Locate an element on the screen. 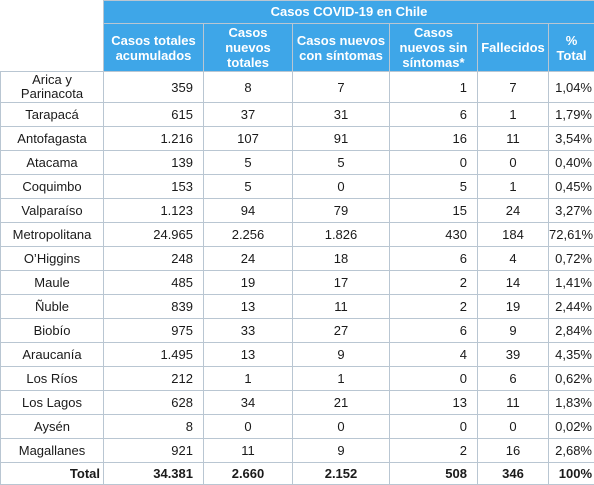 This screenshot has height=485, width=594. cell-casos-nuevos-con-sintomas: 21 is located at coordinates (341, 402).